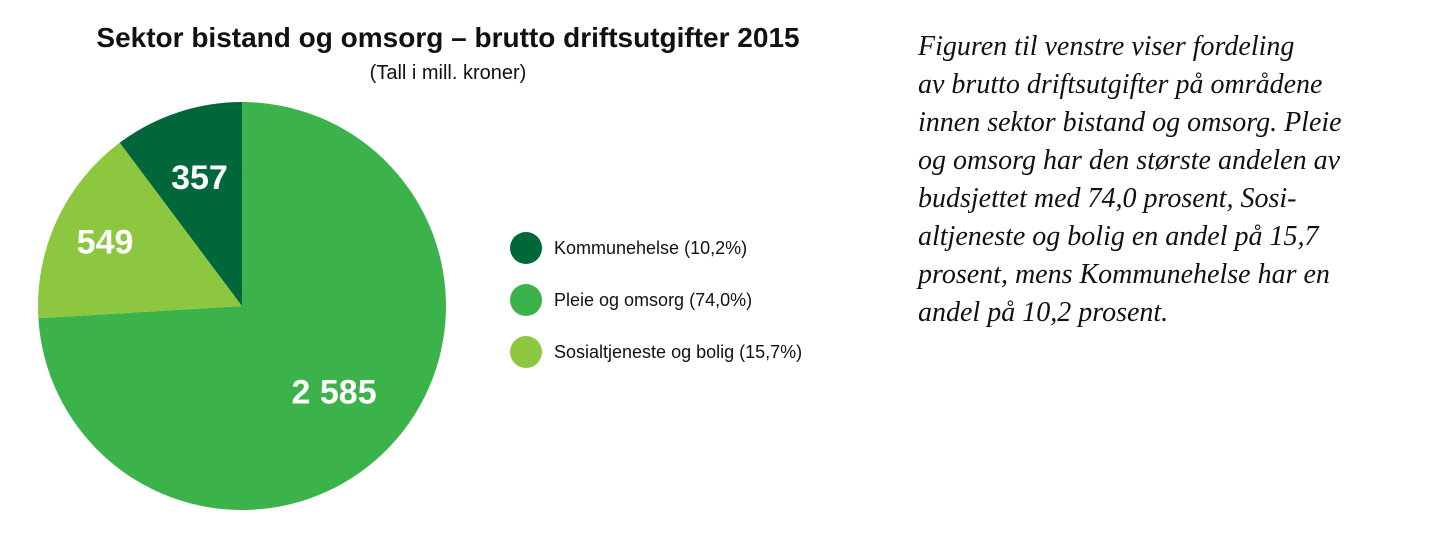 The image size is (1446, 536). What do you see at coordinates (105, 242) in the screenshot?
I see `value-label-sosialtjeneste-og-bolig: 549` at bounding box center [105, 242].